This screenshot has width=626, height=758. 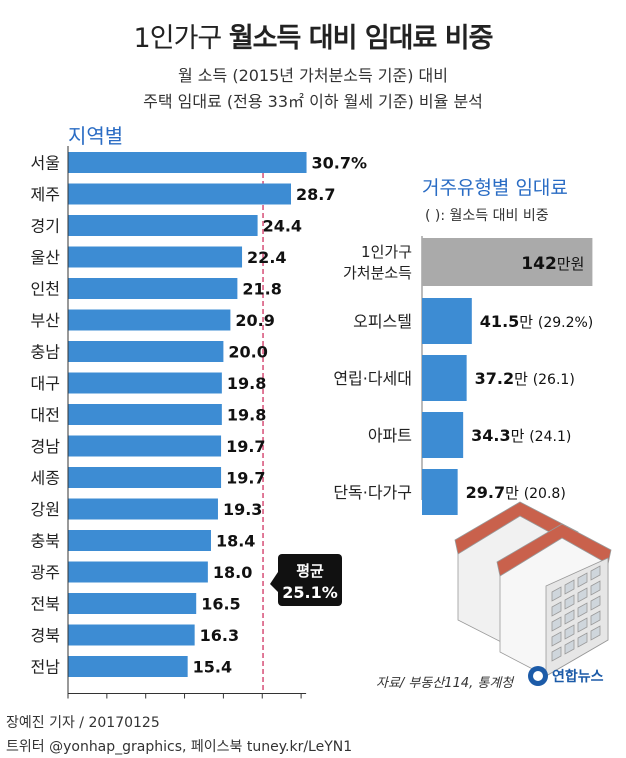 I want to click on region-value-label: 19.7, so click(x=245, y=446).